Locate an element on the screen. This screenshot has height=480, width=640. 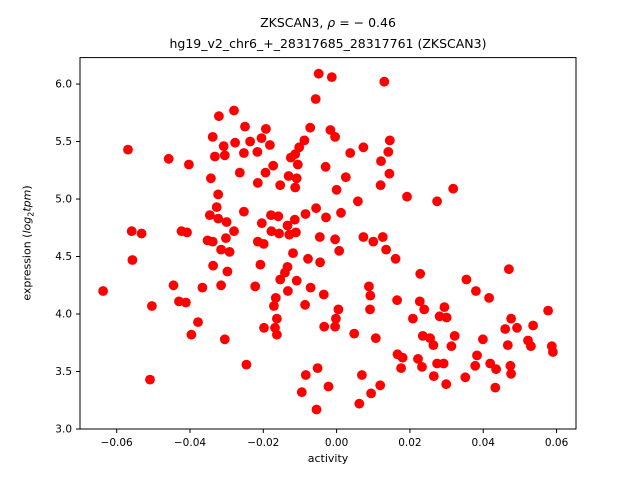
x-tick-label: −0.02 is located at coordinates (263, 443).